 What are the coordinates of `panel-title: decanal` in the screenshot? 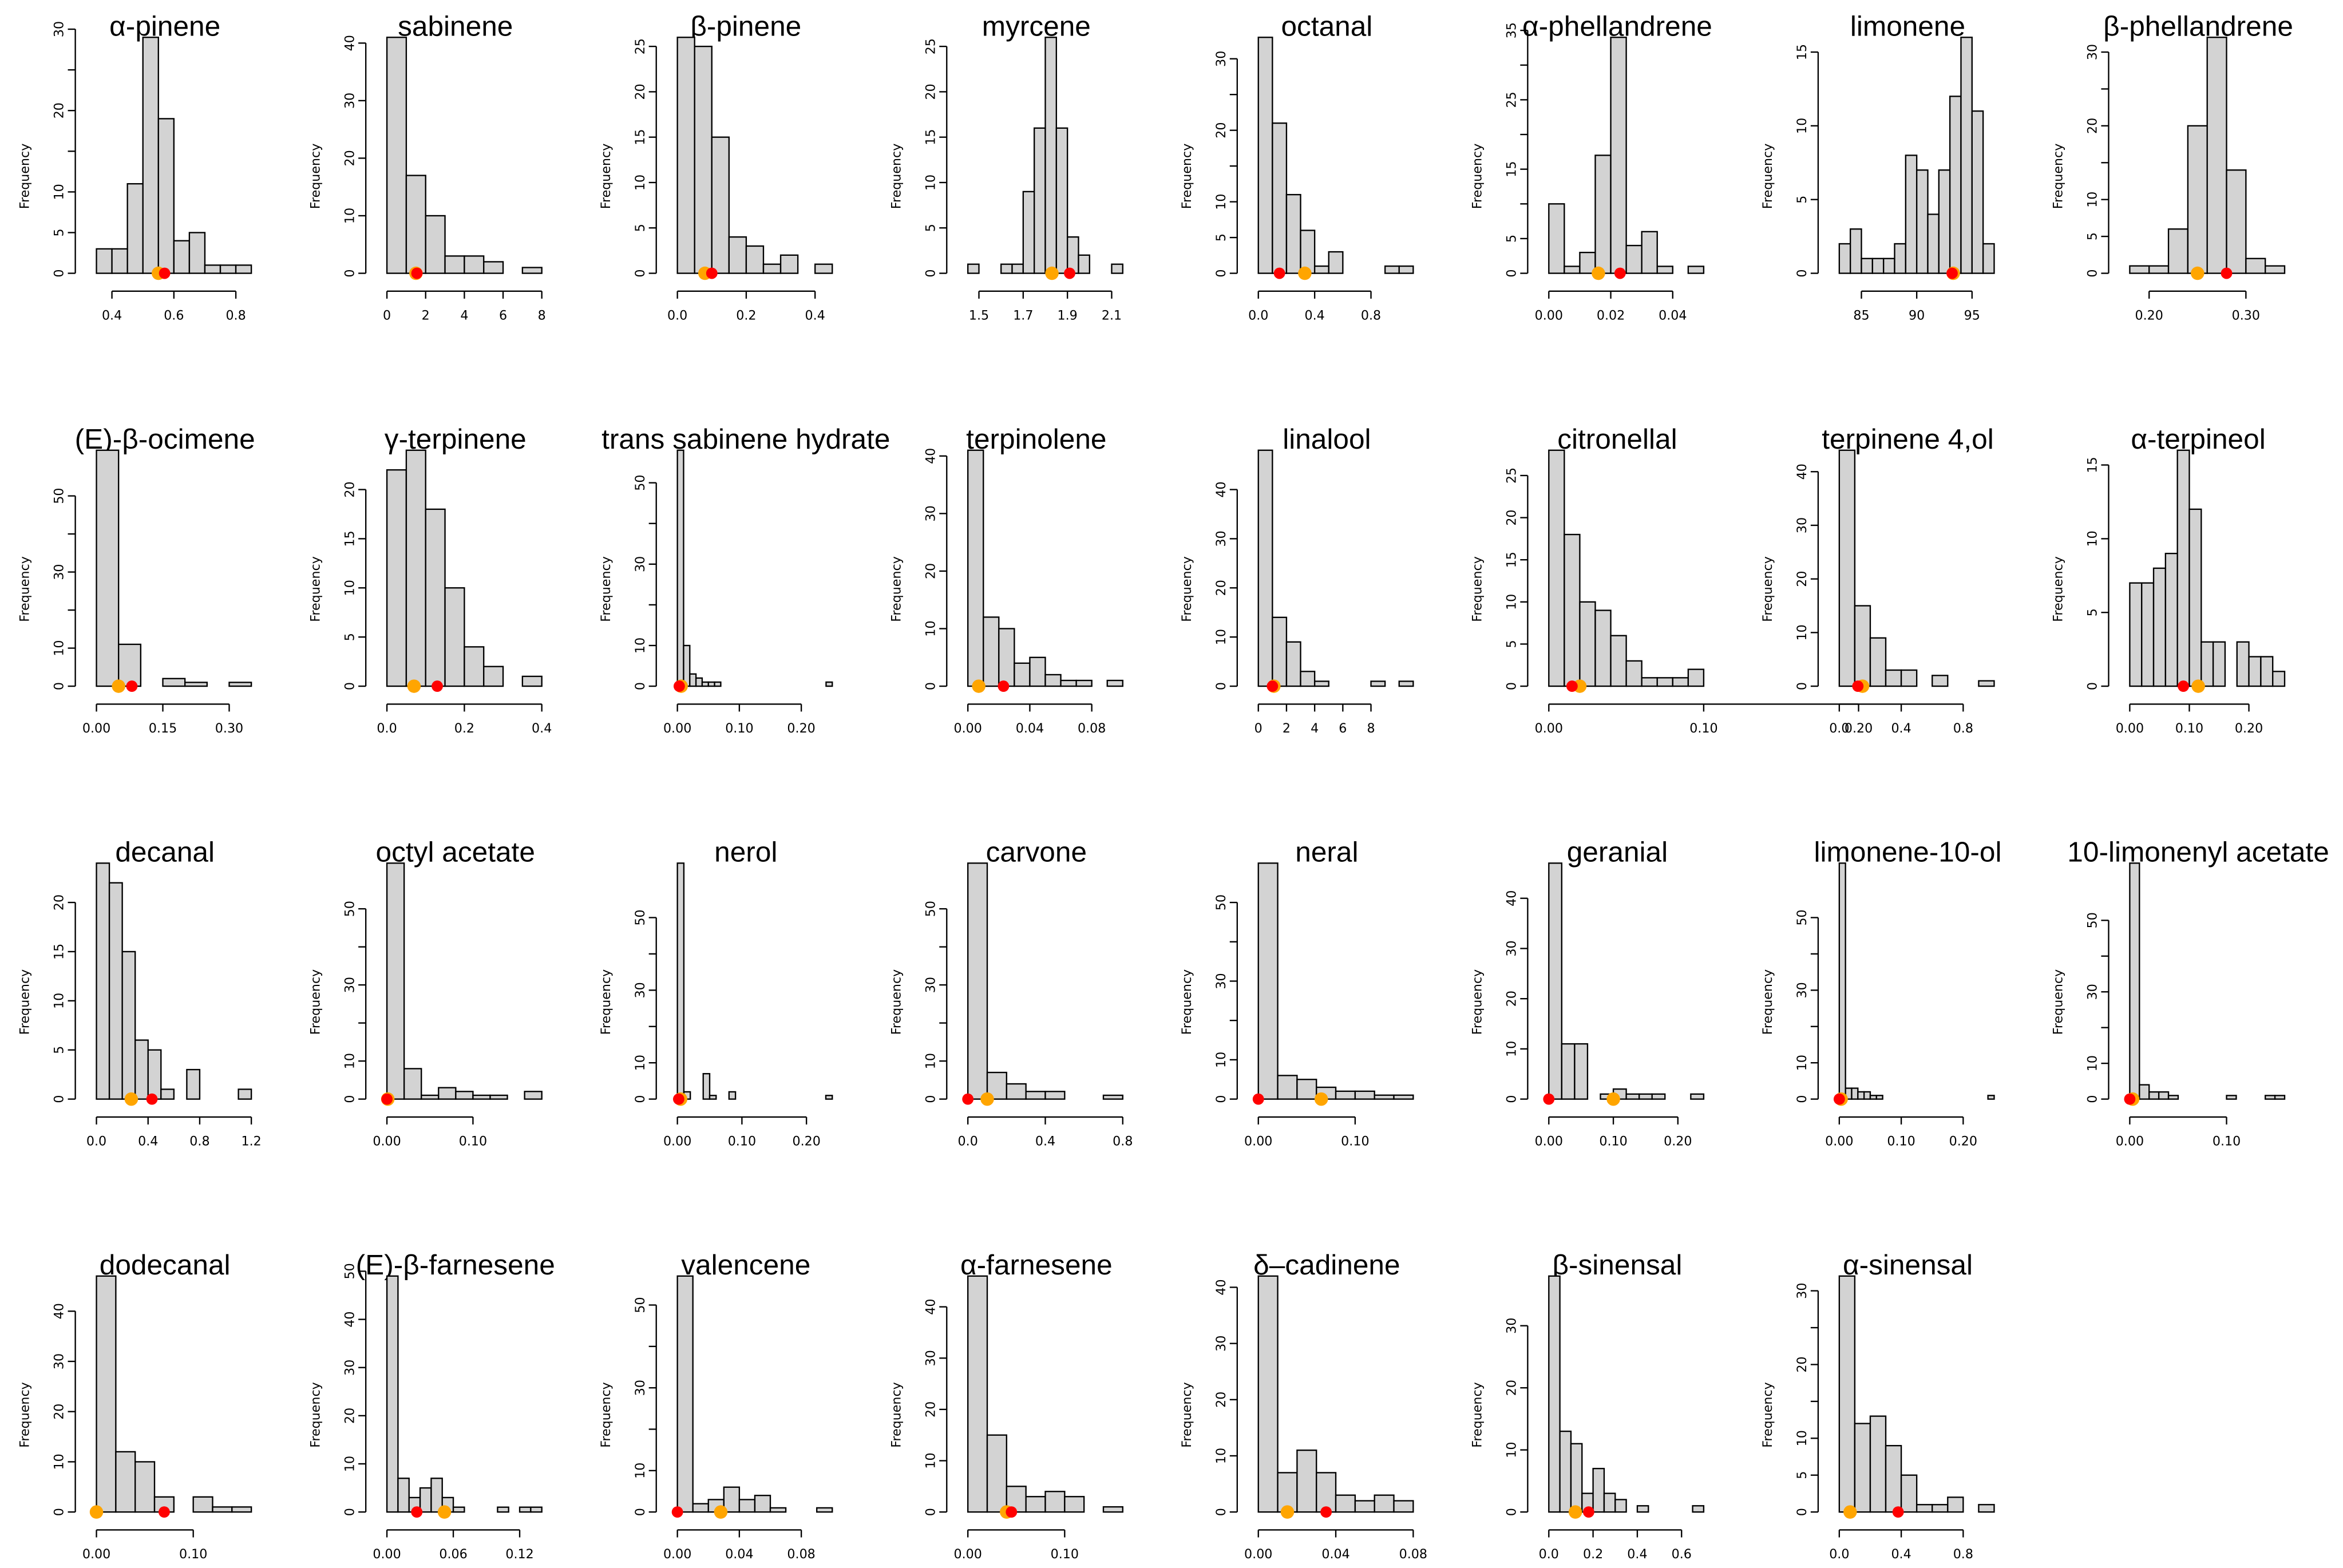 It's located at (165, 852).